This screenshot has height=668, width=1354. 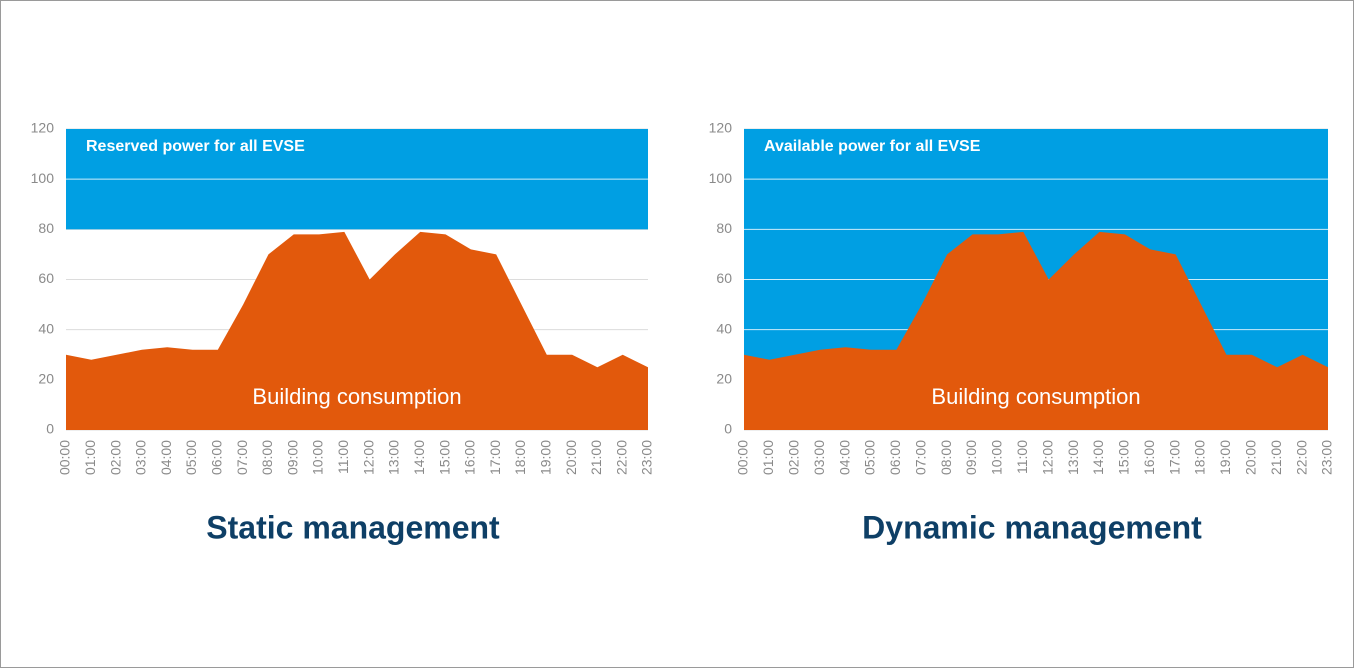 What do you see at coordinates (1032, 527) in the screenshot?
I see `chart-title: Dynamic management` at bounding box center [1032, 527].